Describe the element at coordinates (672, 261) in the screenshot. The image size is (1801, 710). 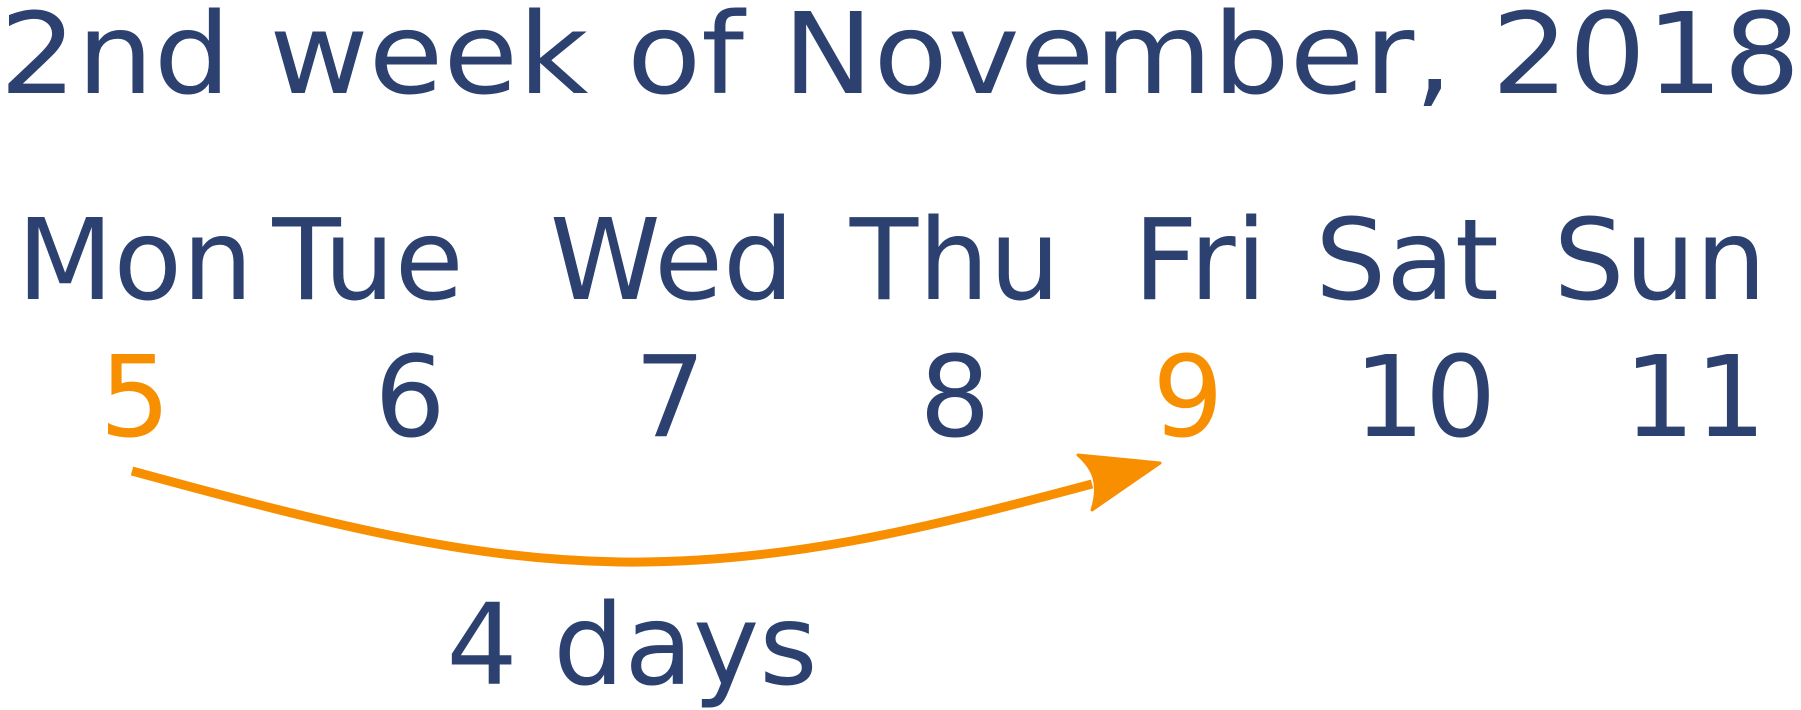
I see `weekday-wed: Wed` at that location.